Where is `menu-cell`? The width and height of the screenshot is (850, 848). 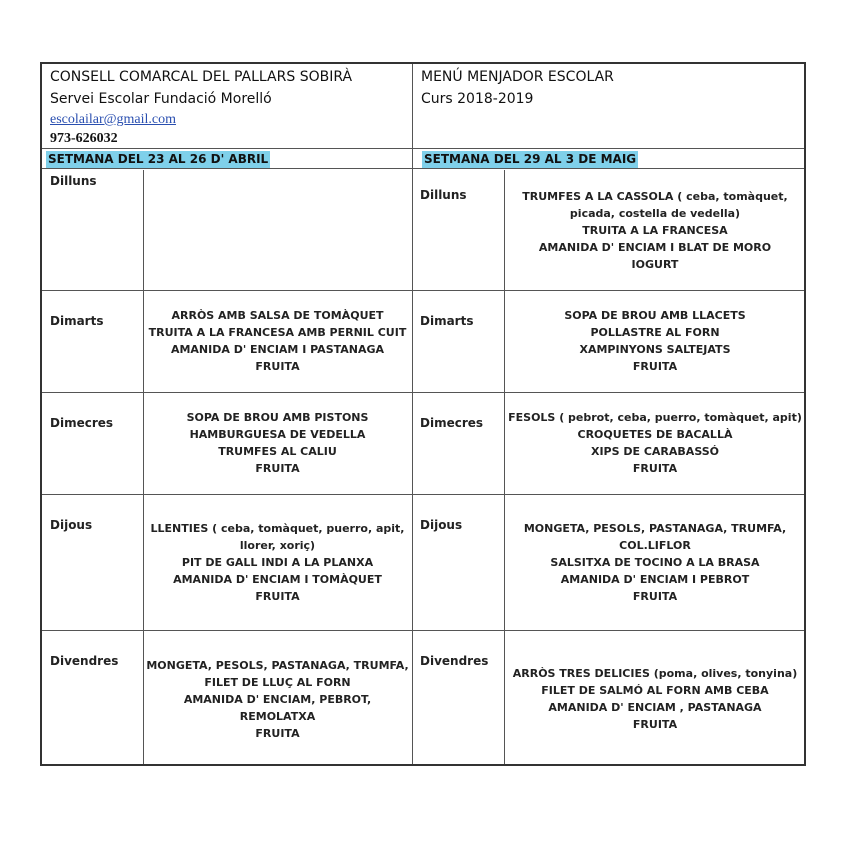
menu-cell is located at coordinates (277, 230).